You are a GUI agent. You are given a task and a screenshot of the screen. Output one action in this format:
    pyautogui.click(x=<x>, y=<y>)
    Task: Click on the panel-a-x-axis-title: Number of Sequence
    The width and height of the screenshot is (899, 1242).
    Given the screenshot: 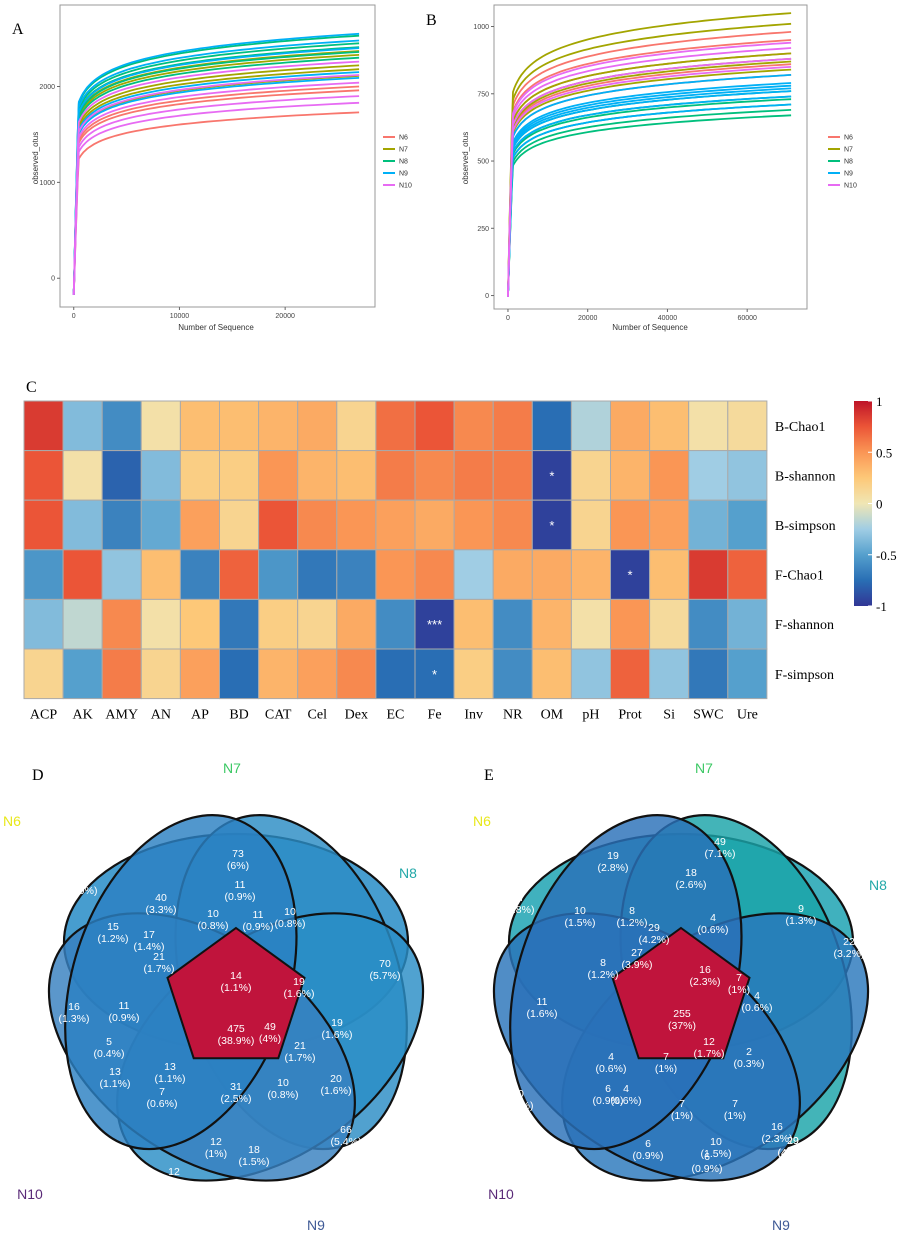 What is the action you would take?
    pyautogui.click(x=216, y=327)
    